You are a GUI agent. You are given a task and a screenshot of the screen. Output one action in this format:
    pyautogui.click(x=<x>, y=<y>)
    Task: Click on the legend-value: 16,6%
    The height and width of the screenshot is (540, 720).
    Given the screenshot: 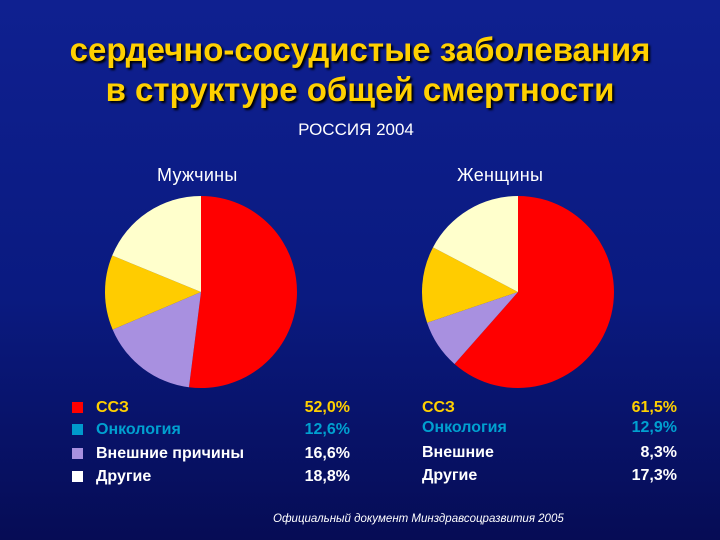 What is the action you would take?
    pyautogui.click(x=327, y=453)
    